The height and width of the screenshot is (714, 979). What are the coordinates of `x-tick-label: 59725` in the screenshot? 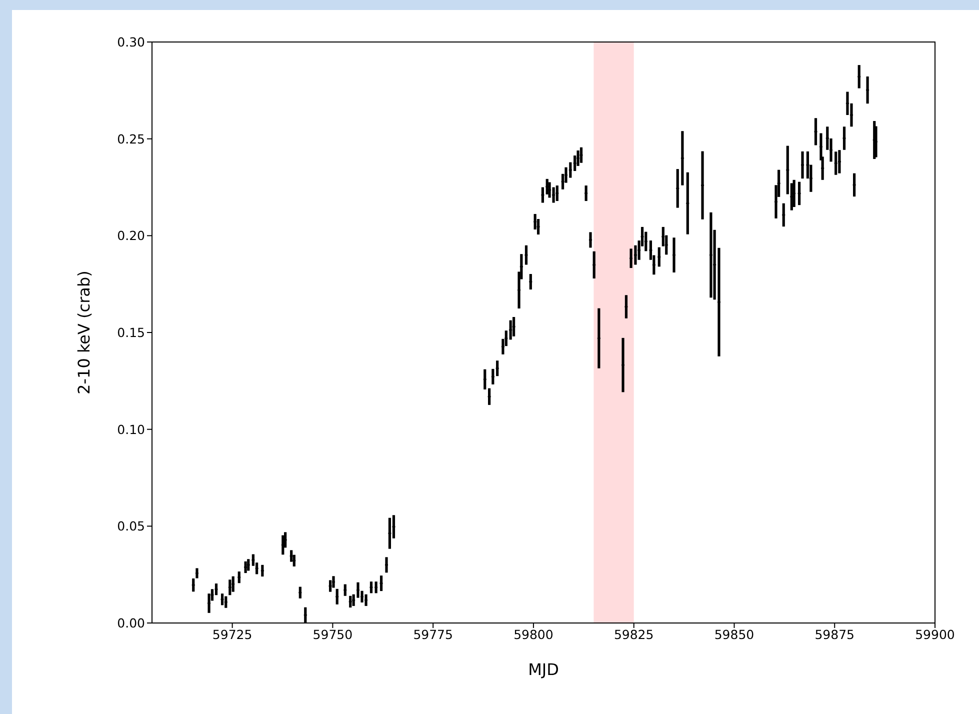 It's located at (232, 634).